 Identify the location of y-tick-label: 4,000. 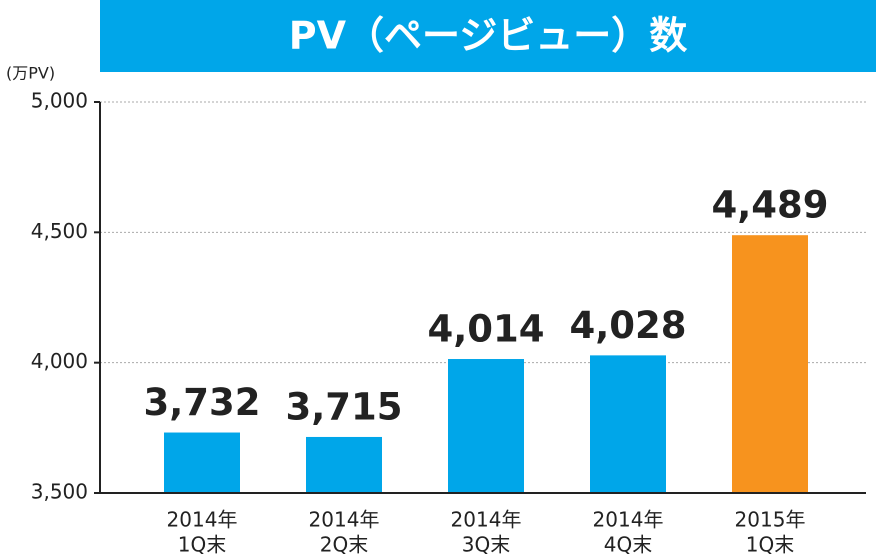
(59, 361).